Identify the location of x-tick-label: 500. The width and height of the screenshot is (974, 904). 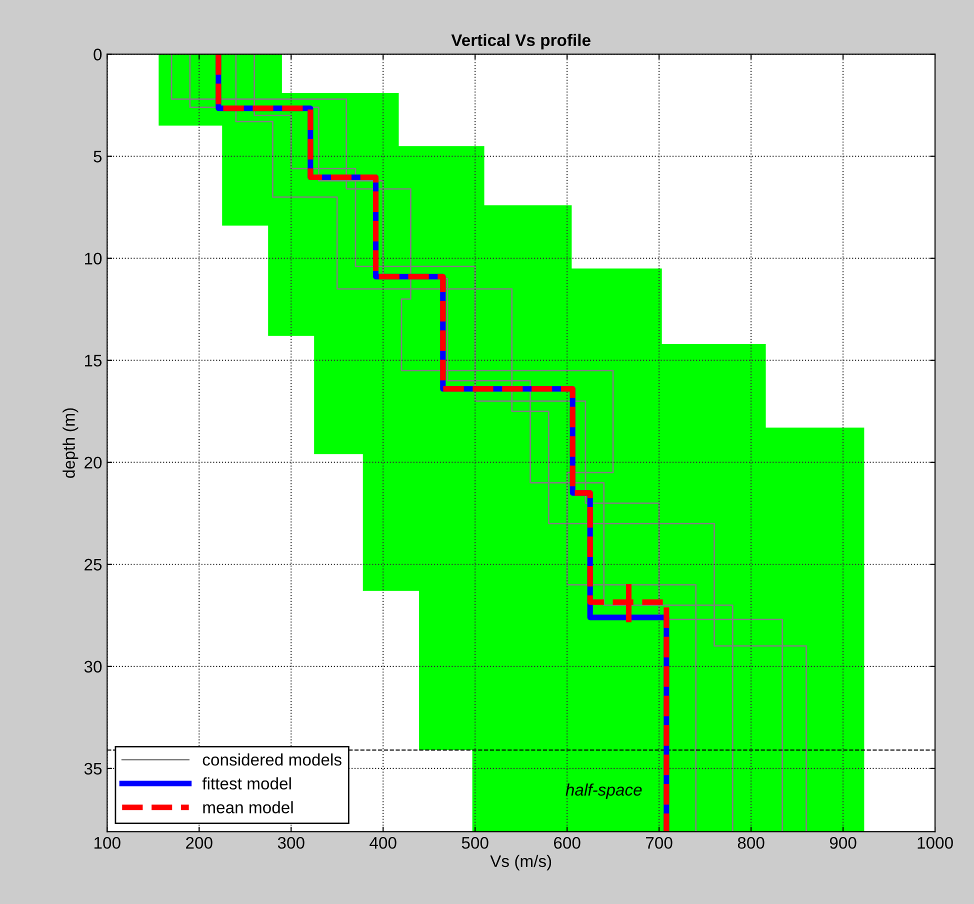
(475, 842).